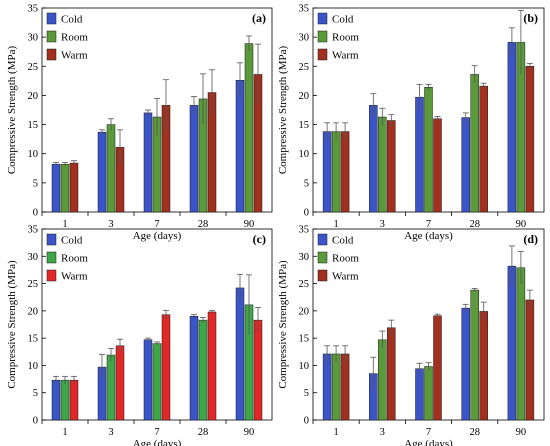 The height and width of the screenshot is (446, 550). Describe the element at coordinates (259, 18) in the screenshot. I see `panel-tag: (a)` at that location.